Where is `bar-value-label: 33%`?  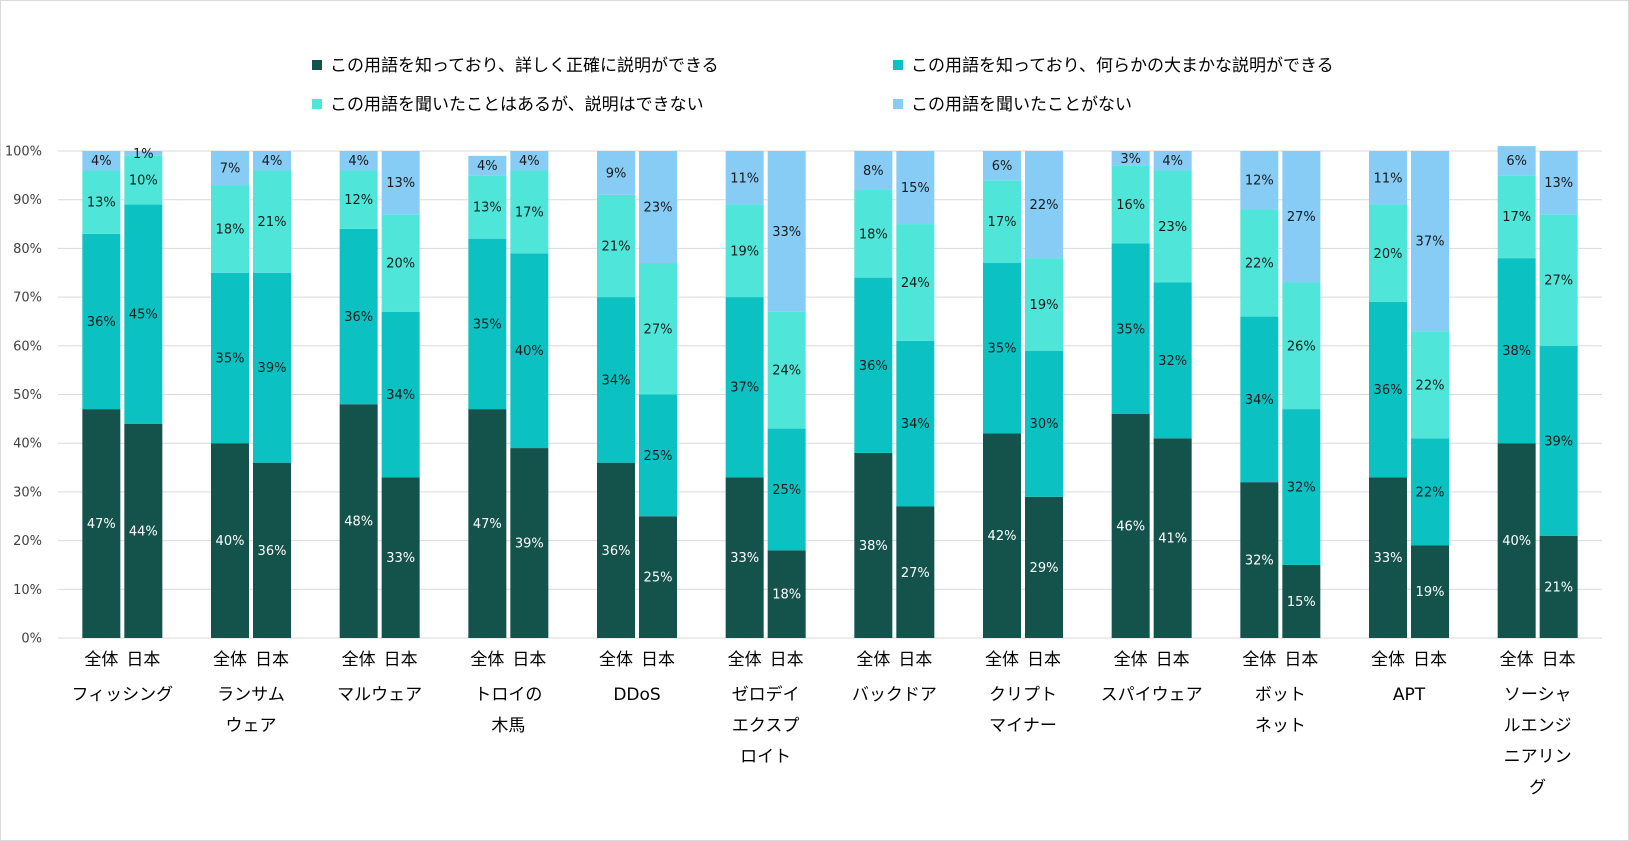 bar-value-label: 33% is located at coordinates (744, 558).